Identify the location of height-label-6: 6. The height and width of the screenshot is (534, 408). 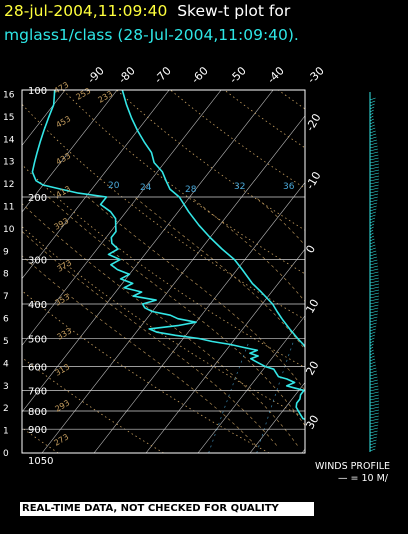
(6, 320).